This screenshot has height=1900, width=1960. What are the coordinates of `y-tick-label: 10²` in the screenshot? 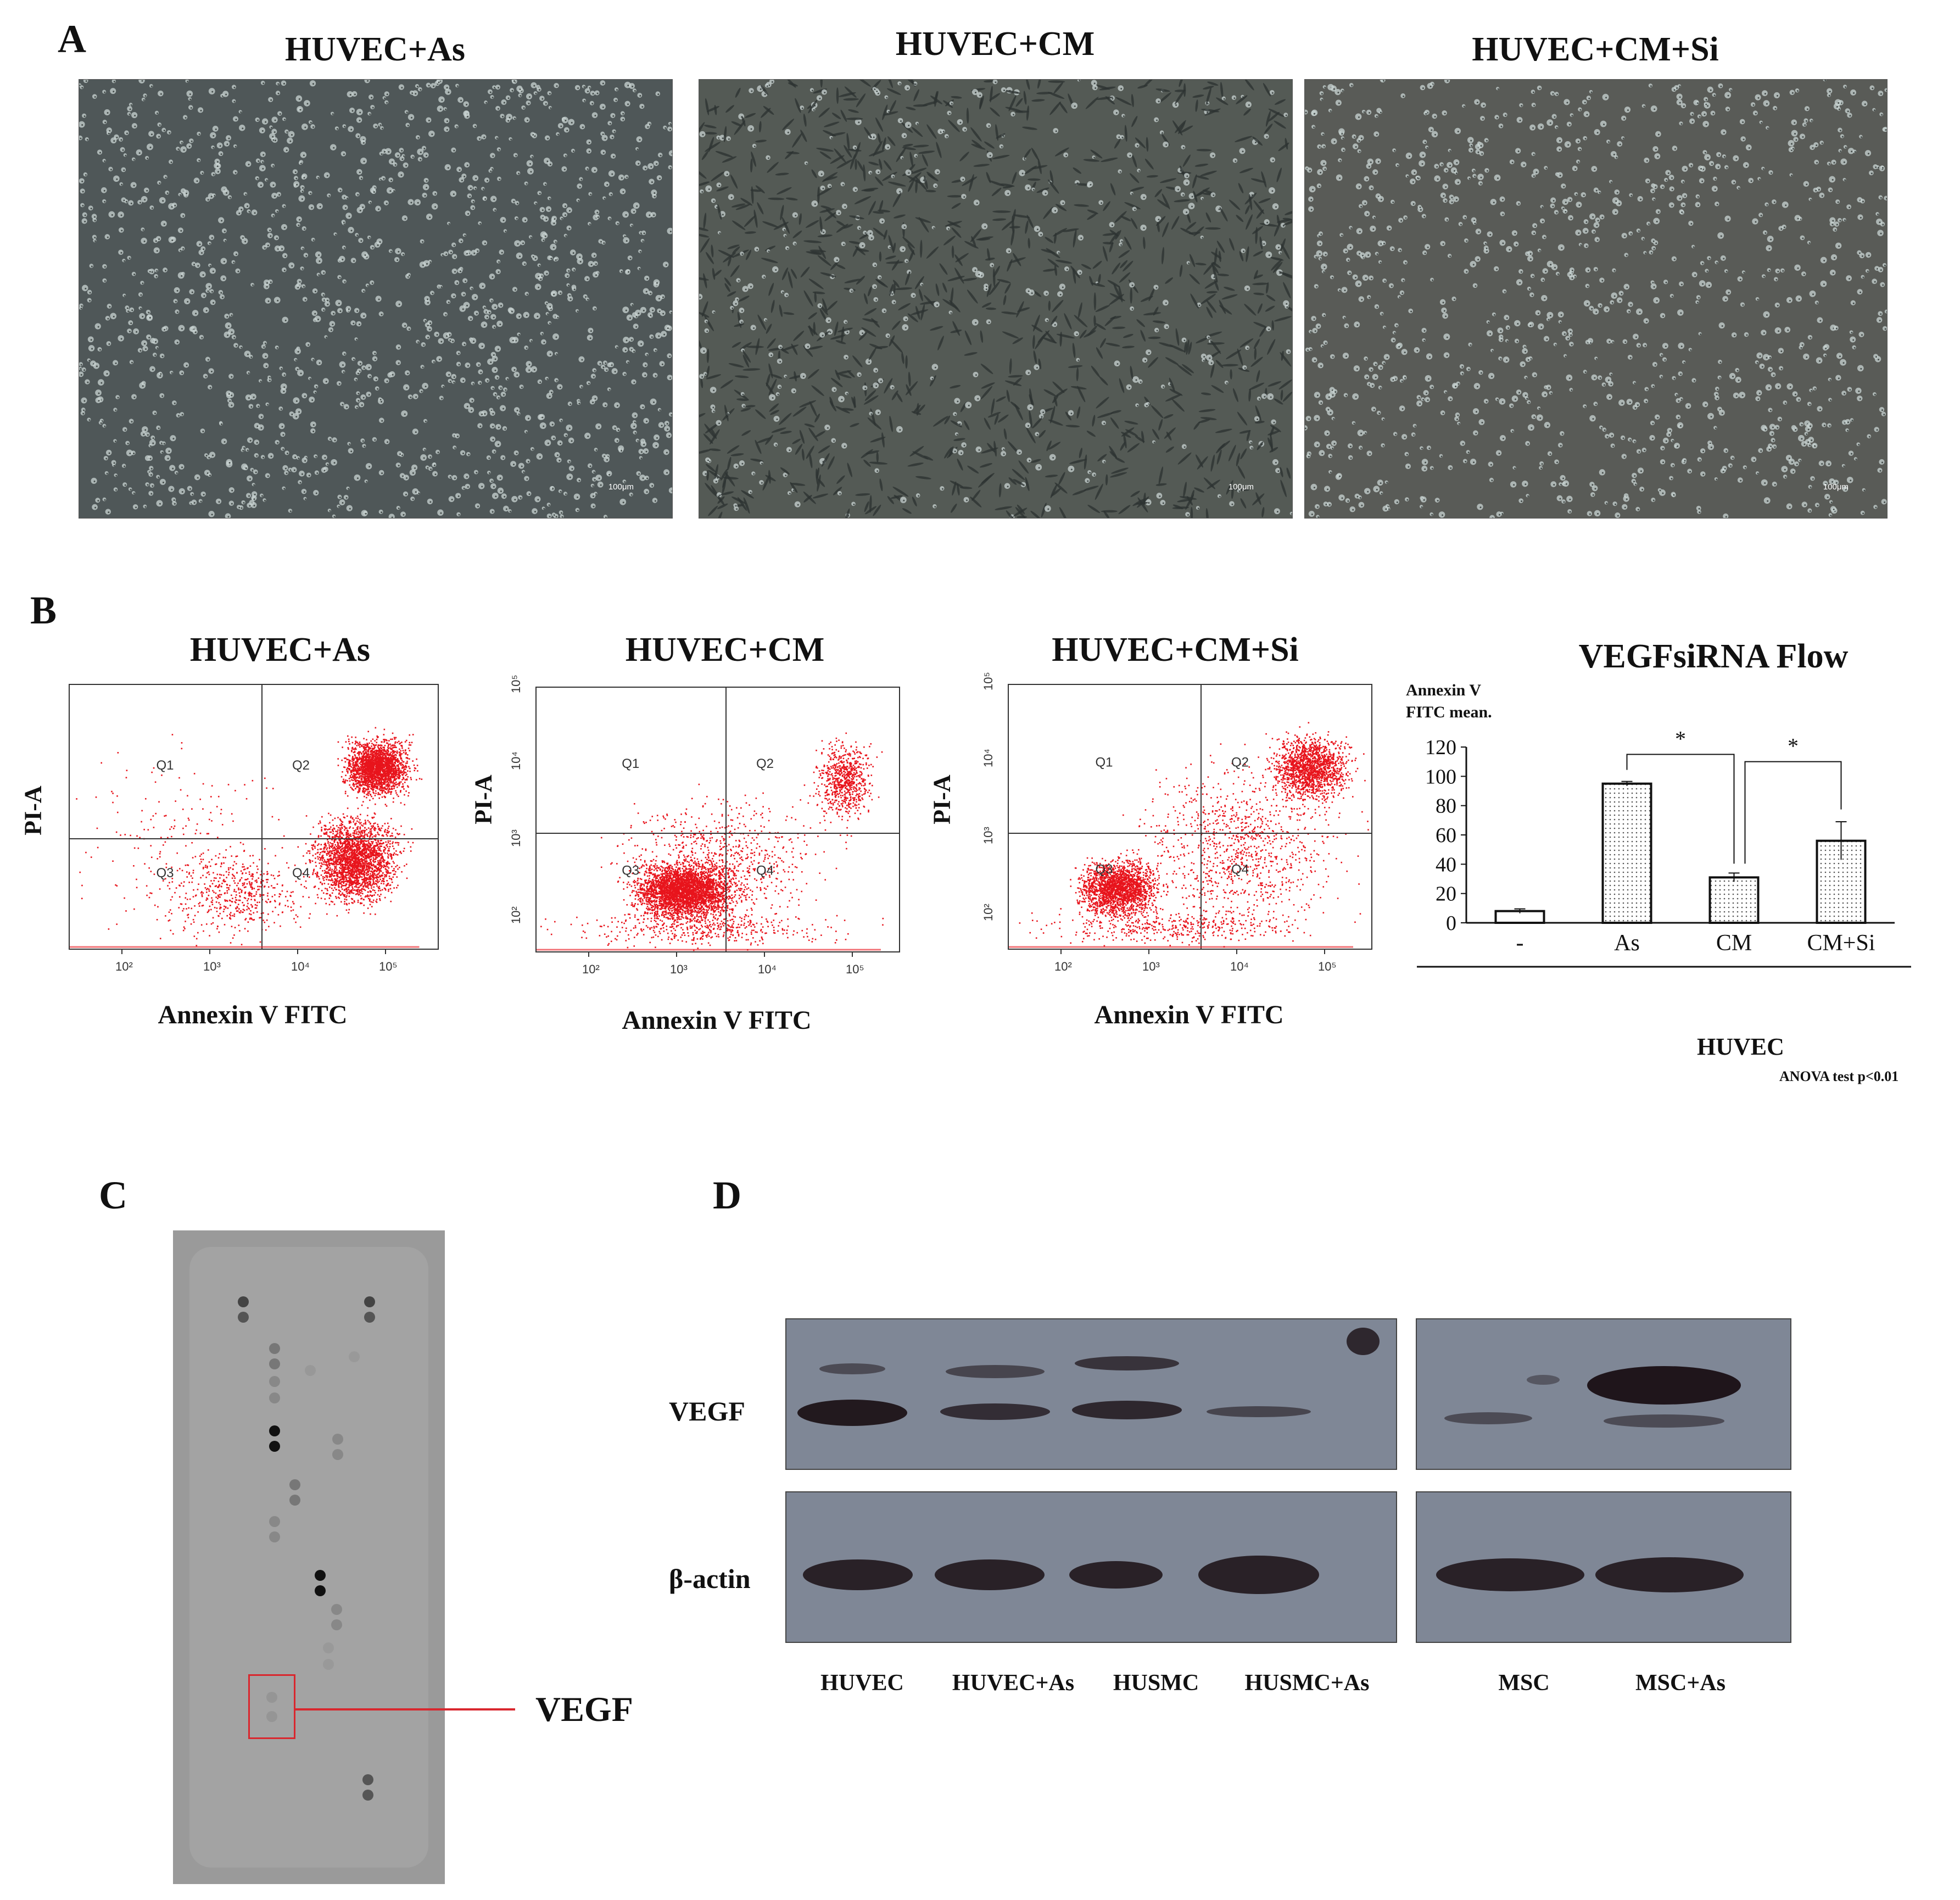 It's located at (516, 915).